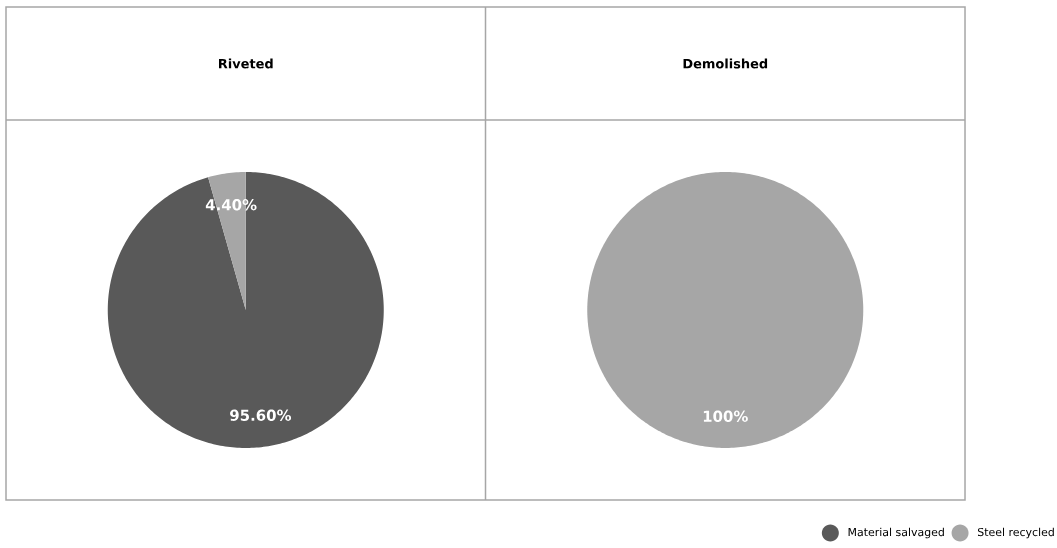  I want to click on legend-label: Material salvaged, so click(896, 533).